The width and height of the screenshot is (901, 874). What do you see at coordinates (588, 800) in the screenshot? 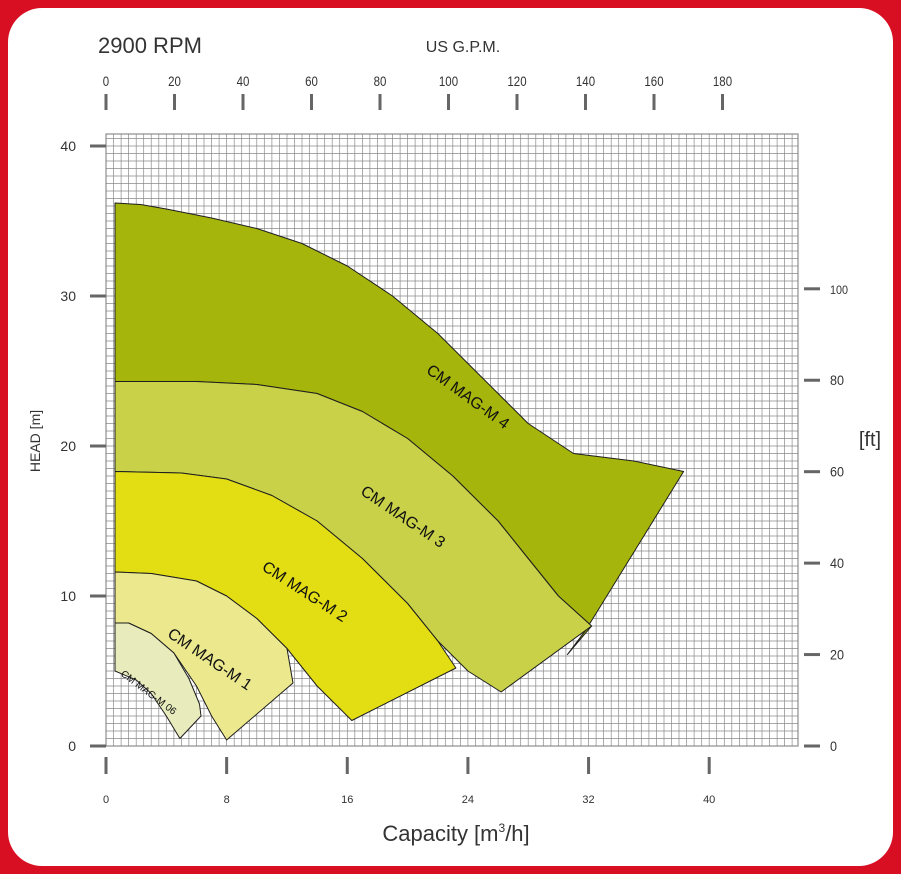
I see `x-tick-label-4: 32` at bounding box center [588, 800].